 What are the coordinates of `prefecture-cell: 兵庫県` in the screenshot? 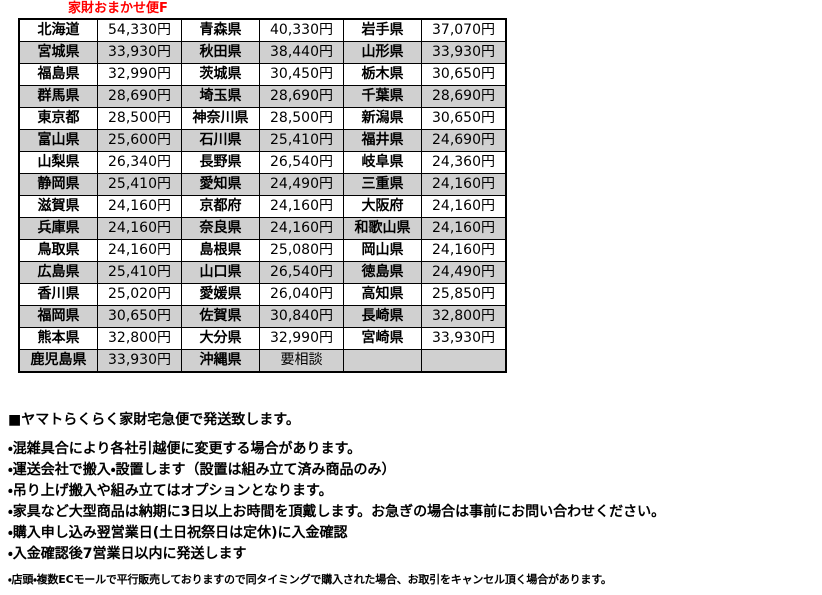 It's located at (58, 228).